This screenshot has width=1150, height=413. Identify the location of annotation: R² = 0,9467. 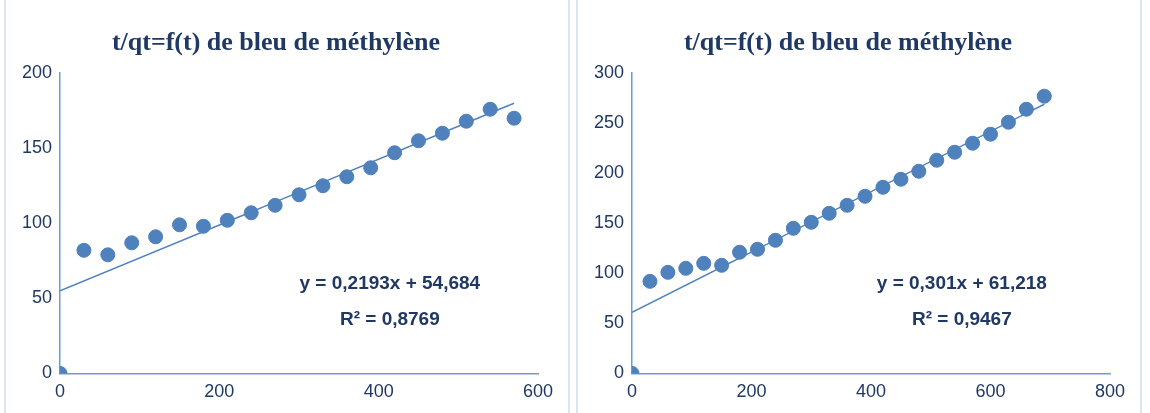
(961, 318).